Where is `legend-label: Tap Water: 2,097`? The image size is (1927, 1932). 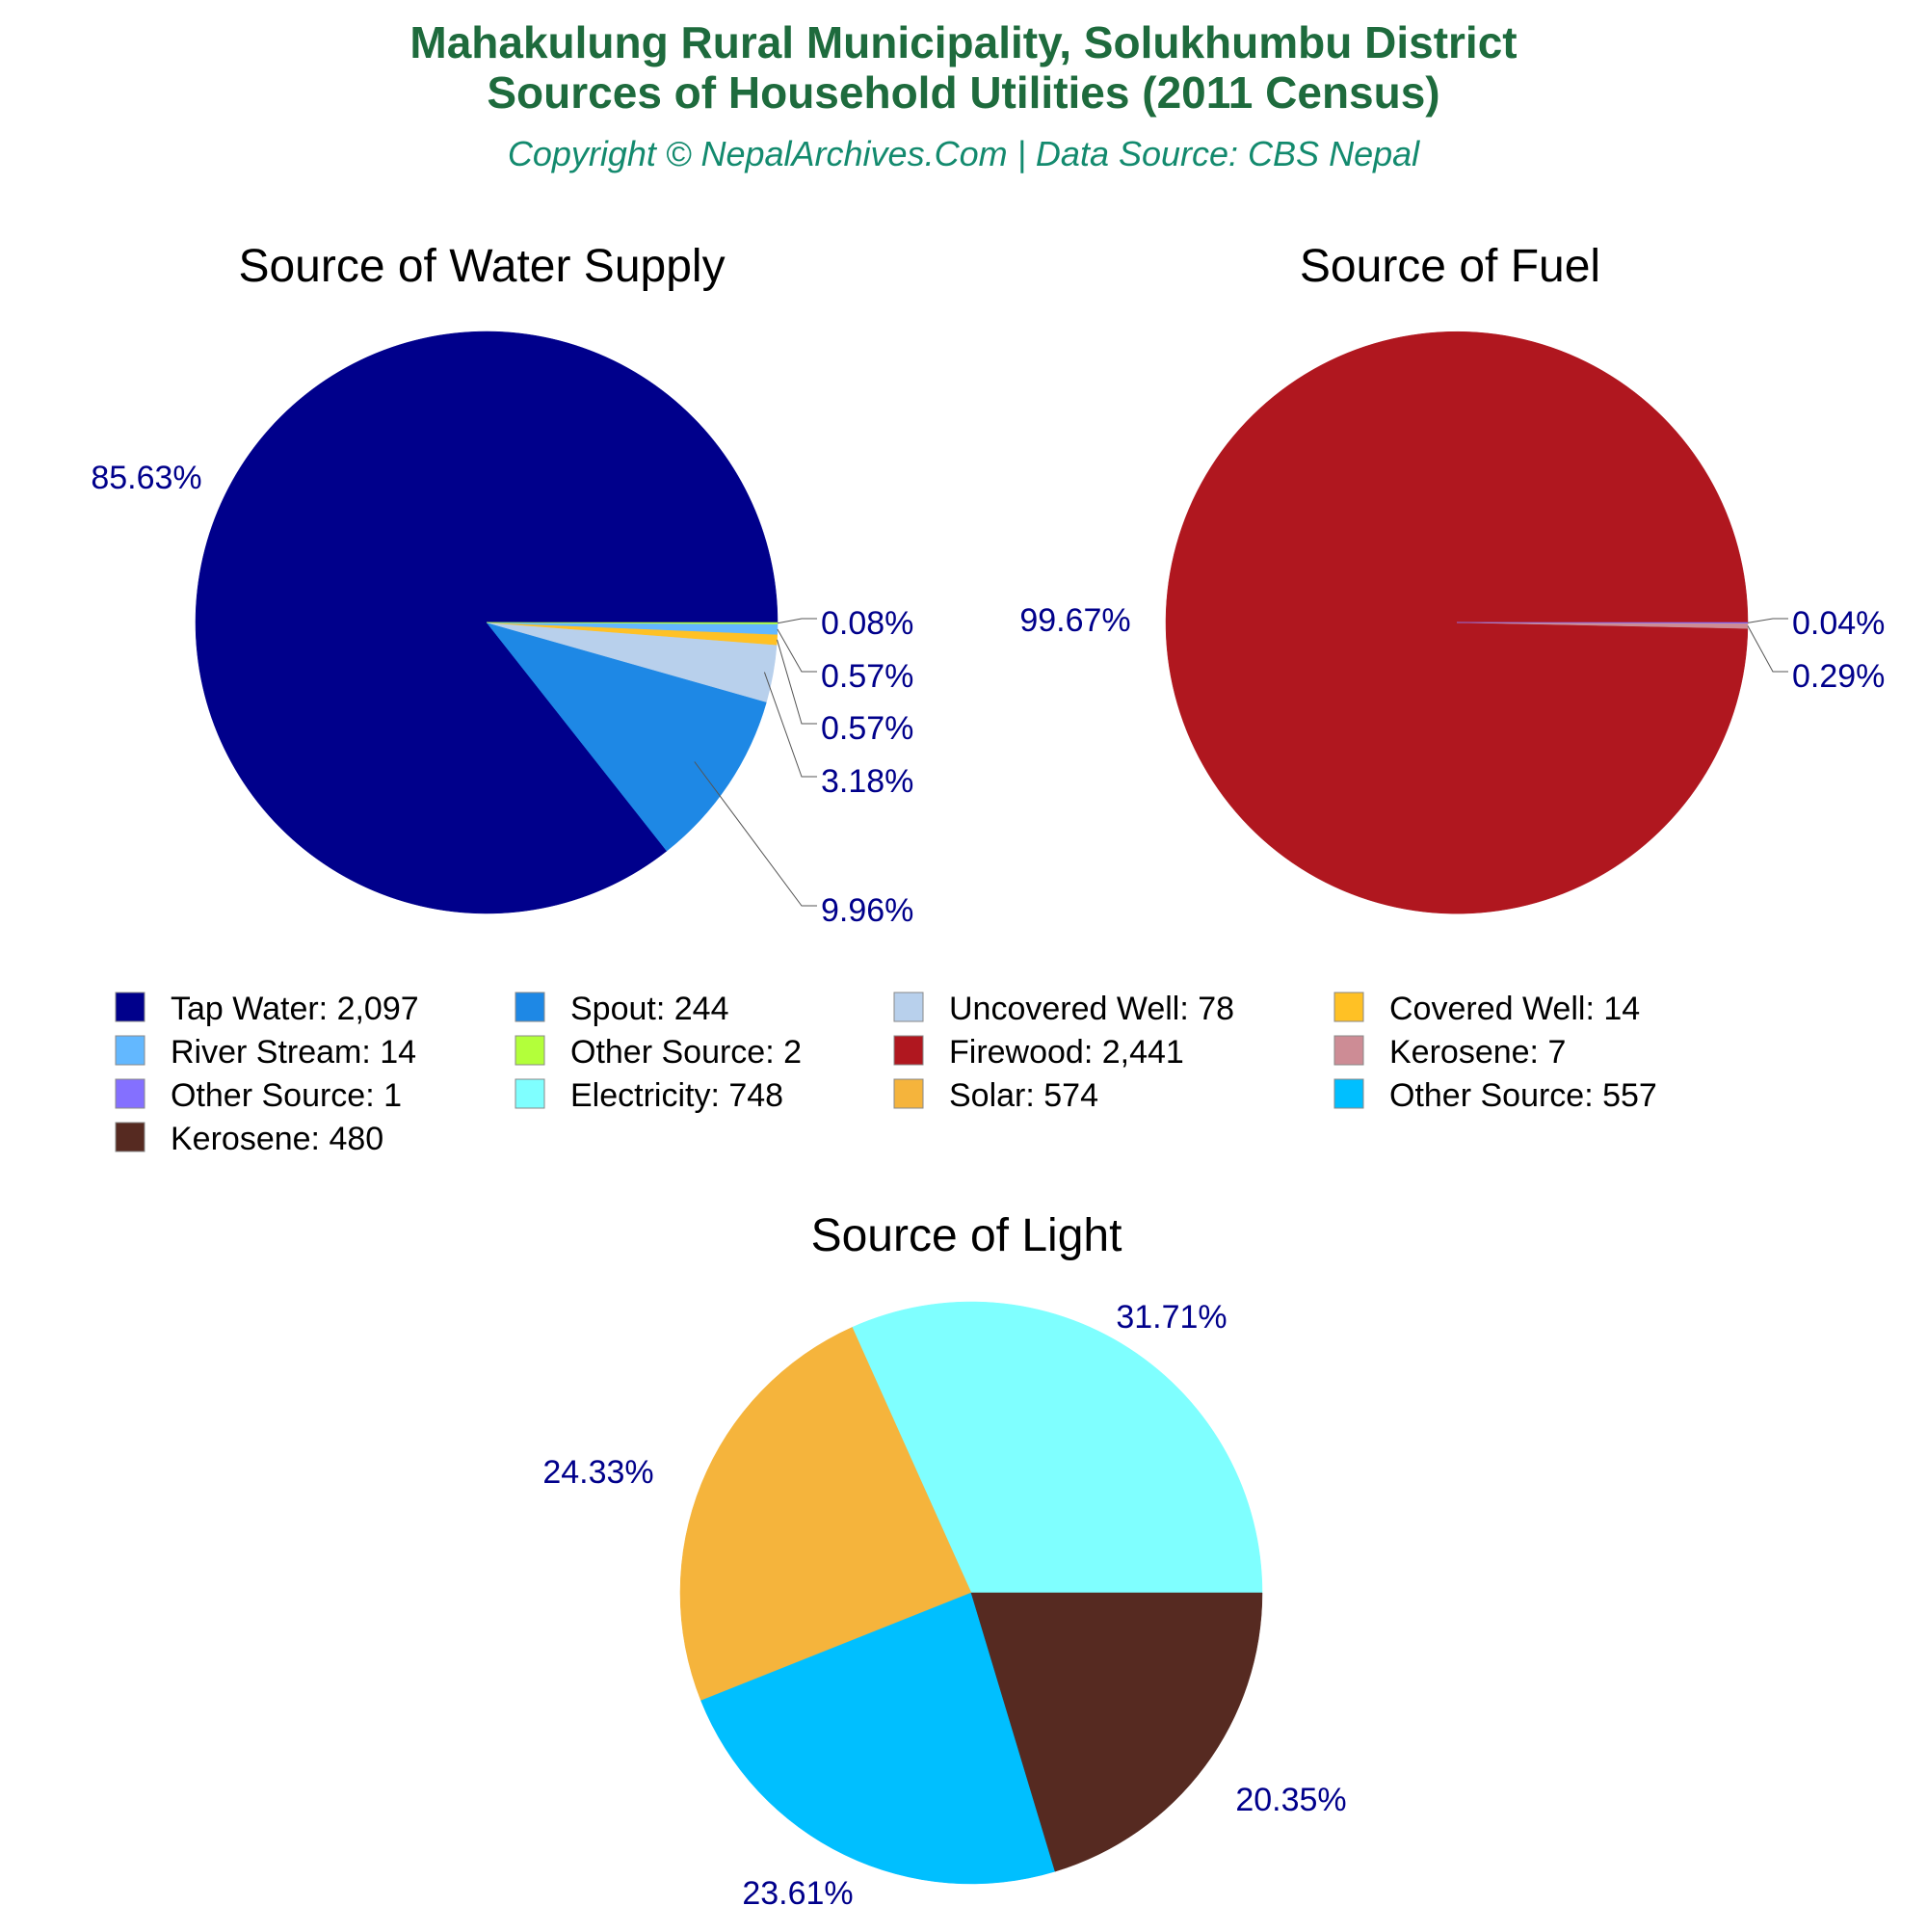
legend-label: Tap Water: 2,097 is located at coordinates (295, 1009).